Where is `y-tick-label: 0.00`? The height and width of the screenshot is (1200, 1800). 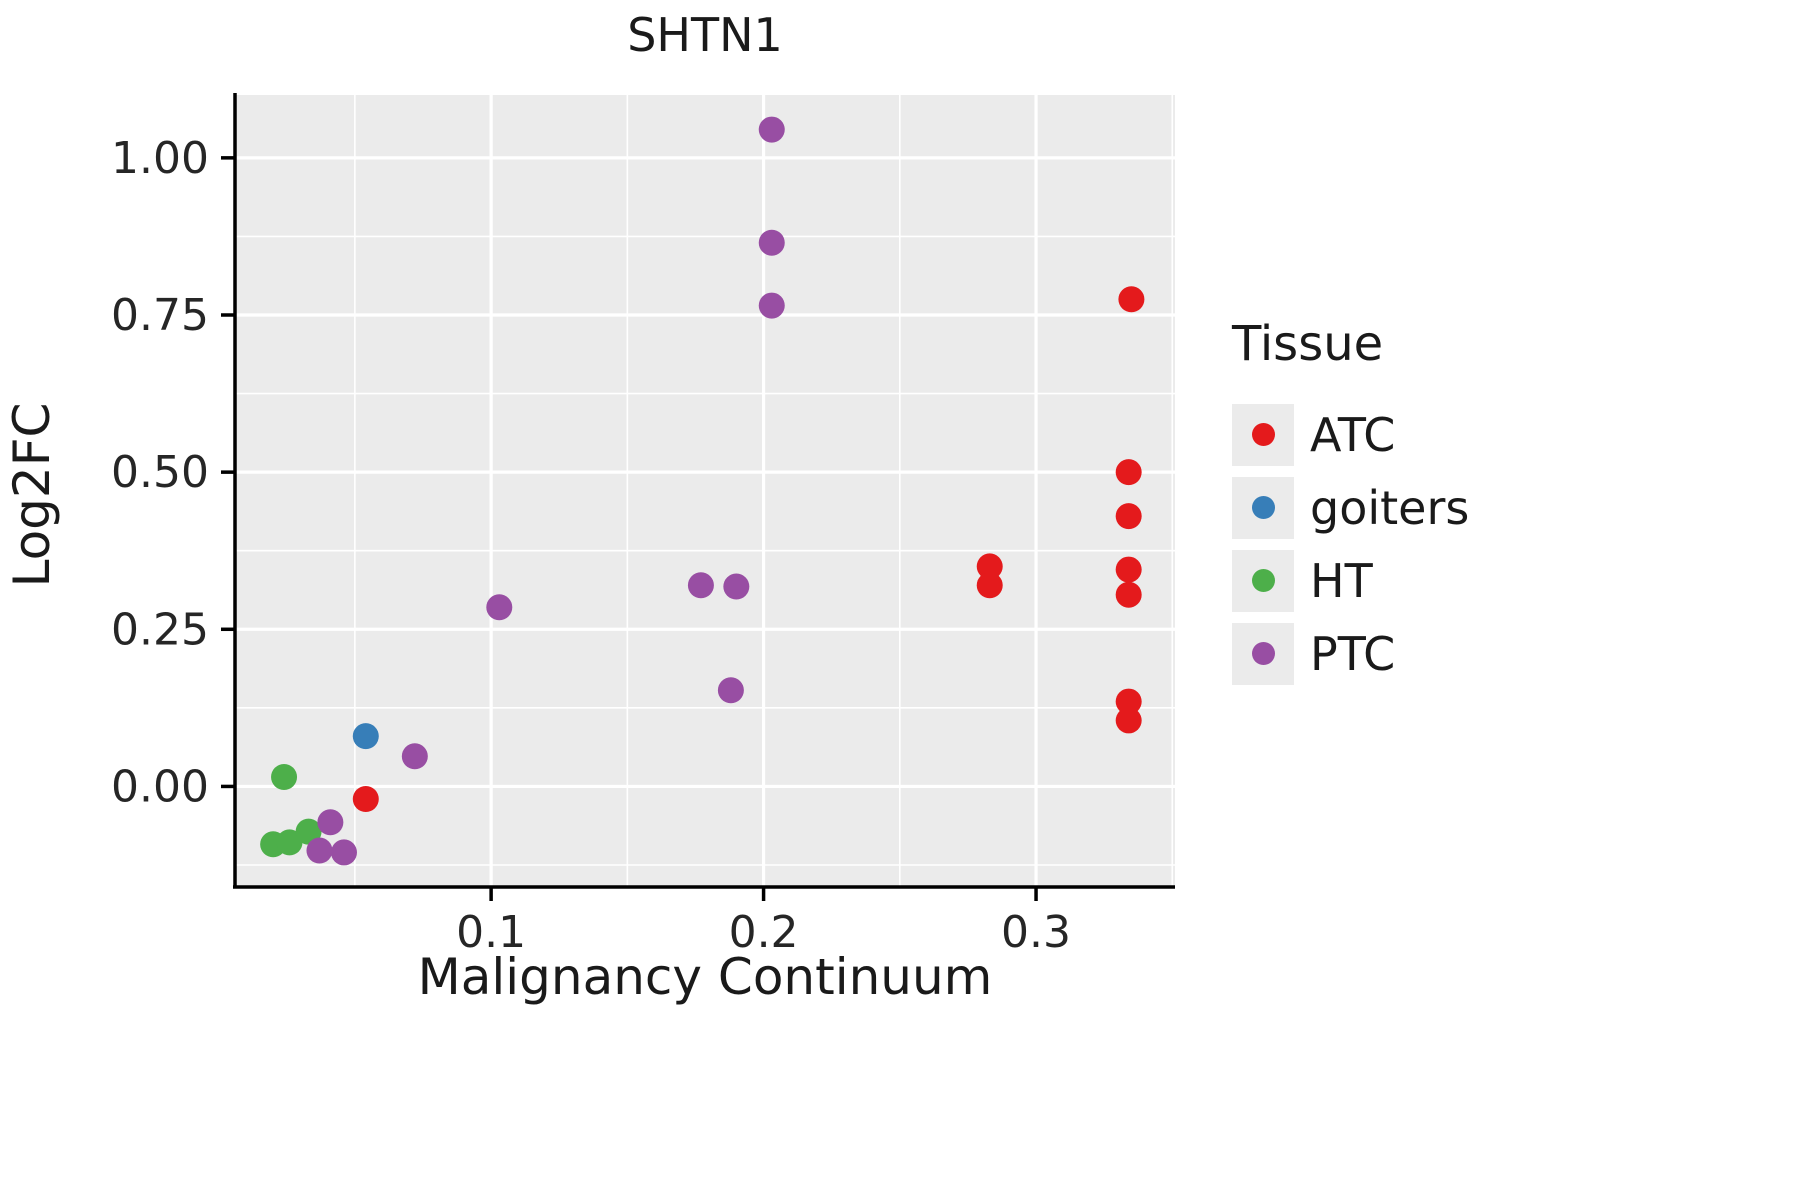 y-tick-label: 0.00 is located at coordinates (160, 786).